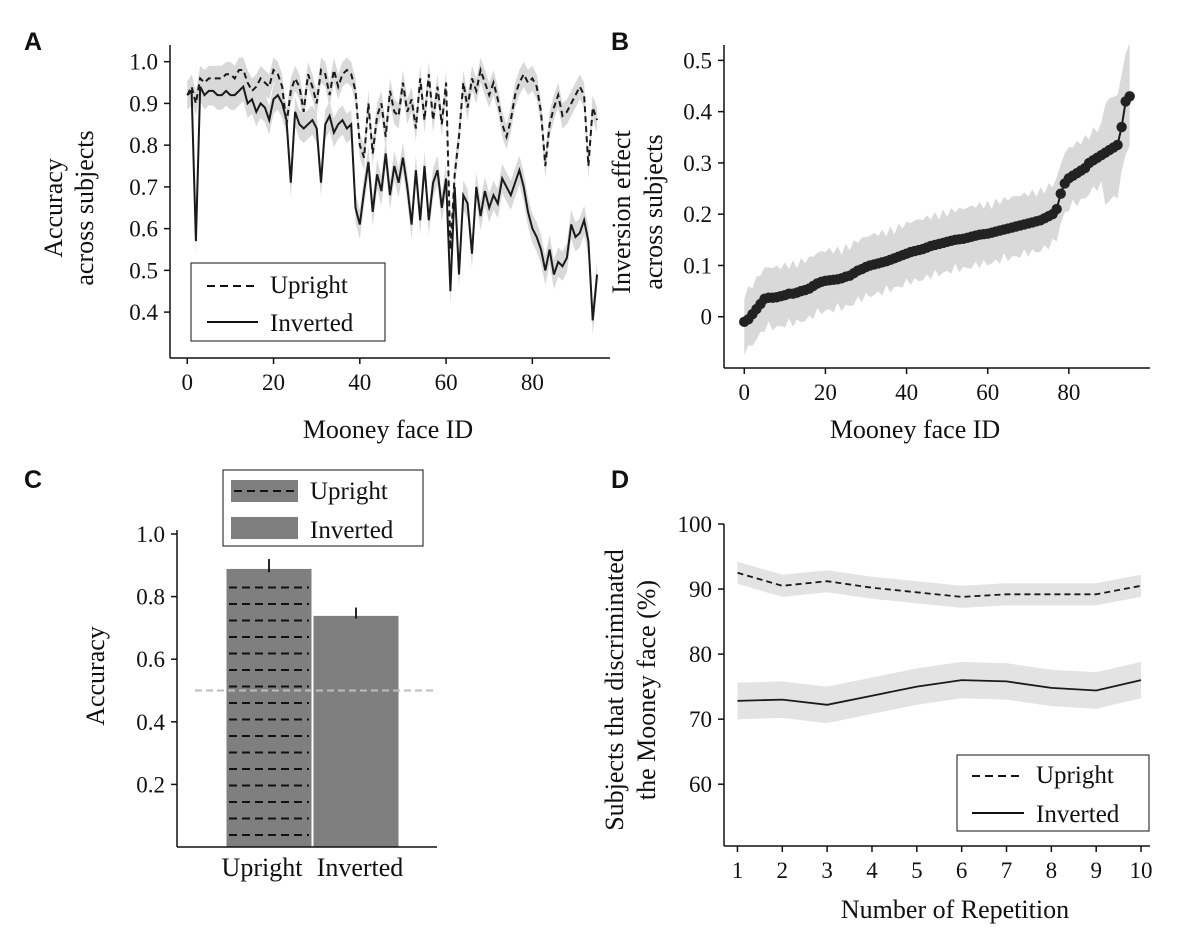 The width and height of the screenshot is (1183, 942). What do you see at coordinates (621, 212) in the screenshot?
I see `panel-b-y-label-line1: Inversion effect` at bounding box center [621, 212].